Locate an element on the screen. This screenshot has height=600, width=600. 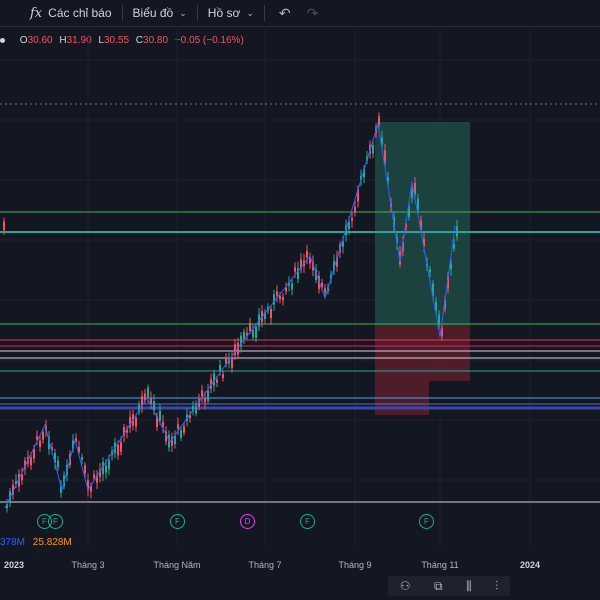
time-label: Tháng 3 is located at coordinates (88, 565).